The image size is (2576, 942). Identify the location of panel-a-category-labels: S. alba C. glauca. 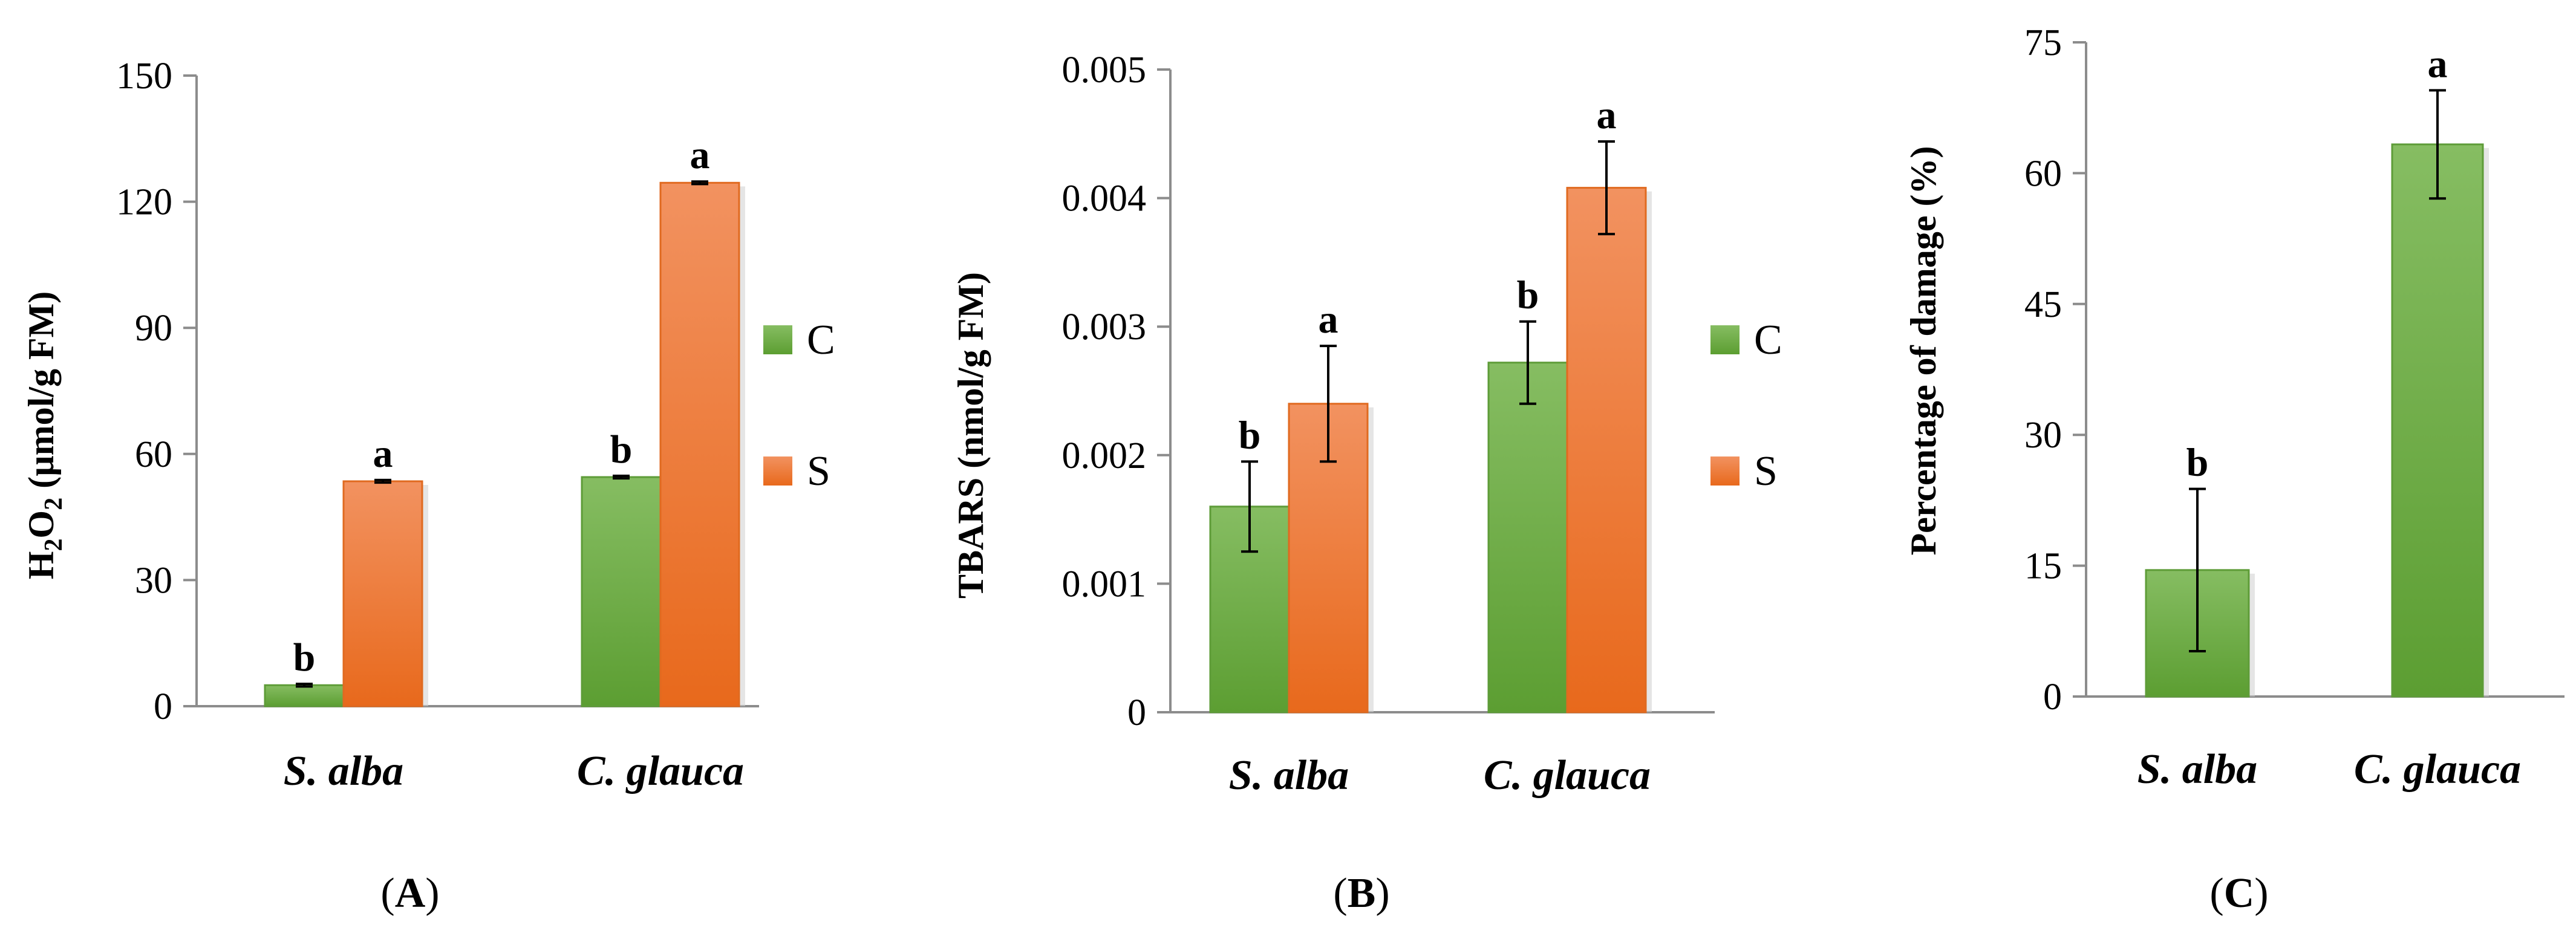
(514, 771).